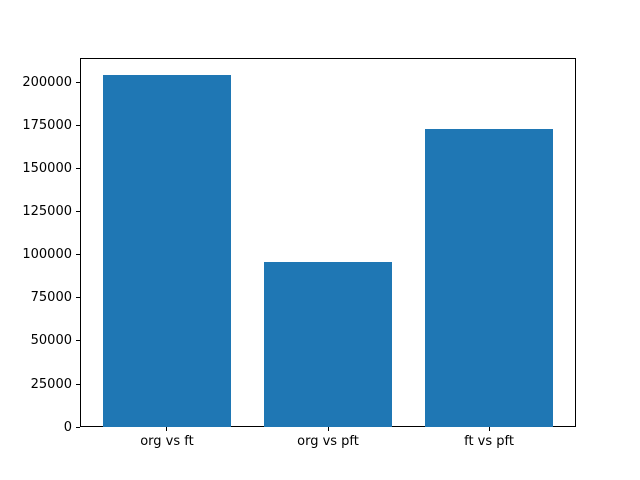 This screenshot has height=480, width=640. I want to click on x-tick-label: org vs ft, so click(167, 442).